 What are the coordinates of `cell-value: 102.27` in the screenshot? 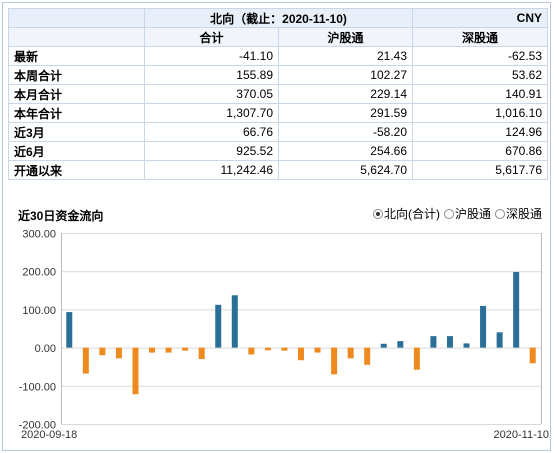 It's located at (345, 75).